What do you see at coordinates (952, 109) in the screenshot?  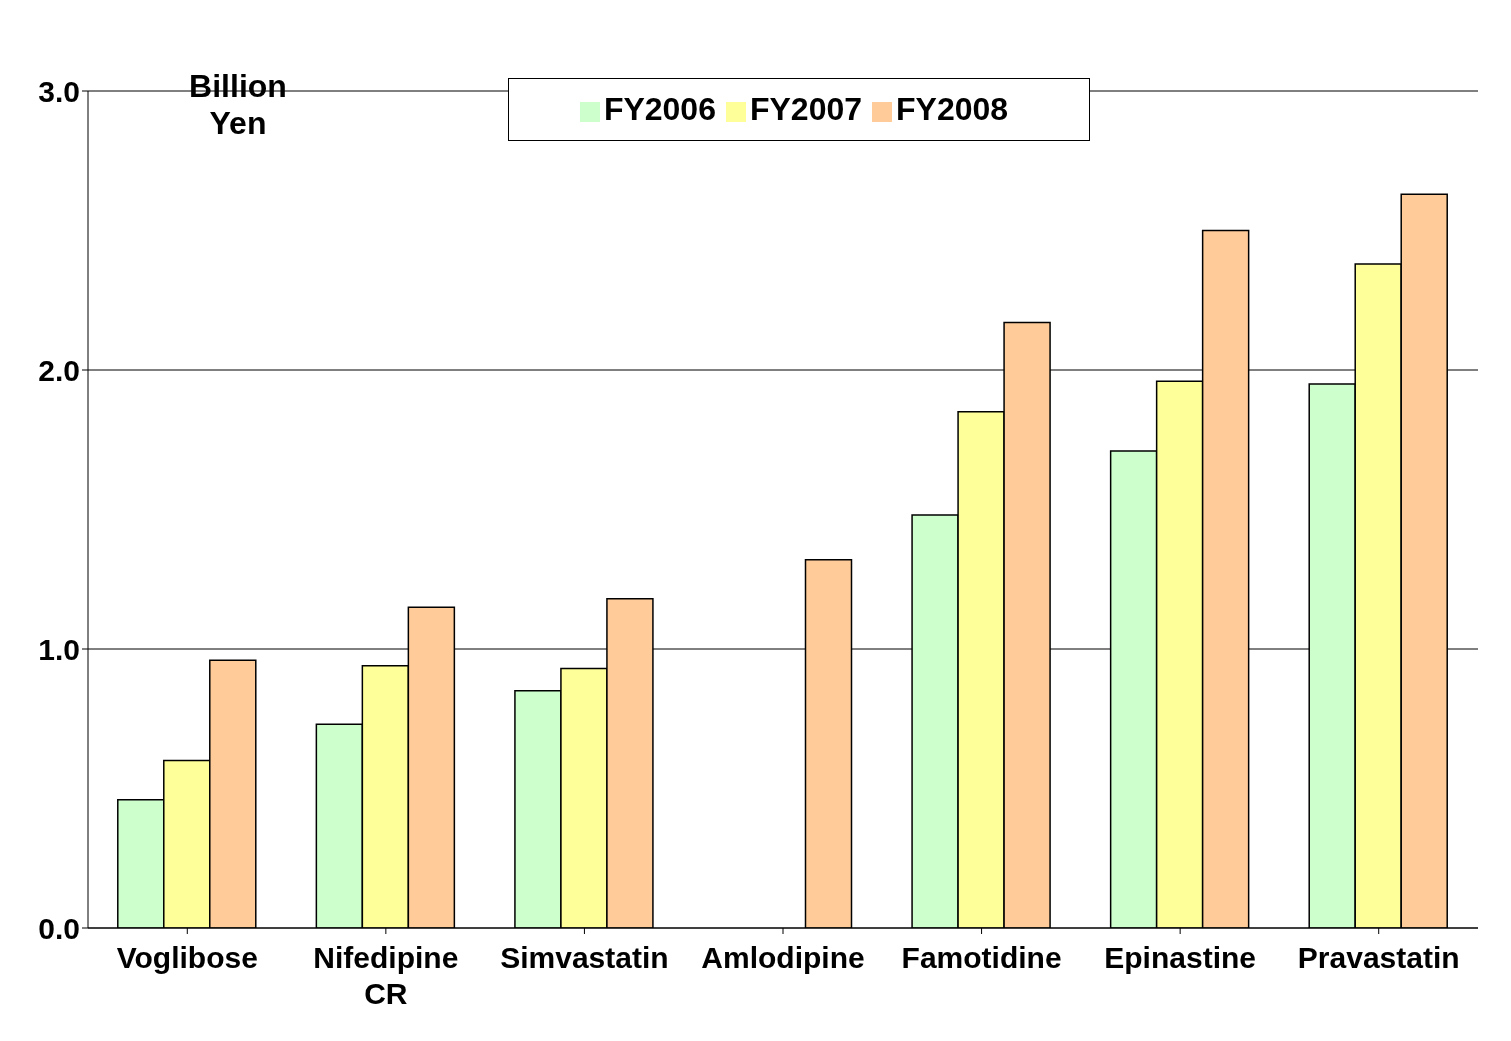 I see `legend-label: FY2008` at bounding box center [952, 109].